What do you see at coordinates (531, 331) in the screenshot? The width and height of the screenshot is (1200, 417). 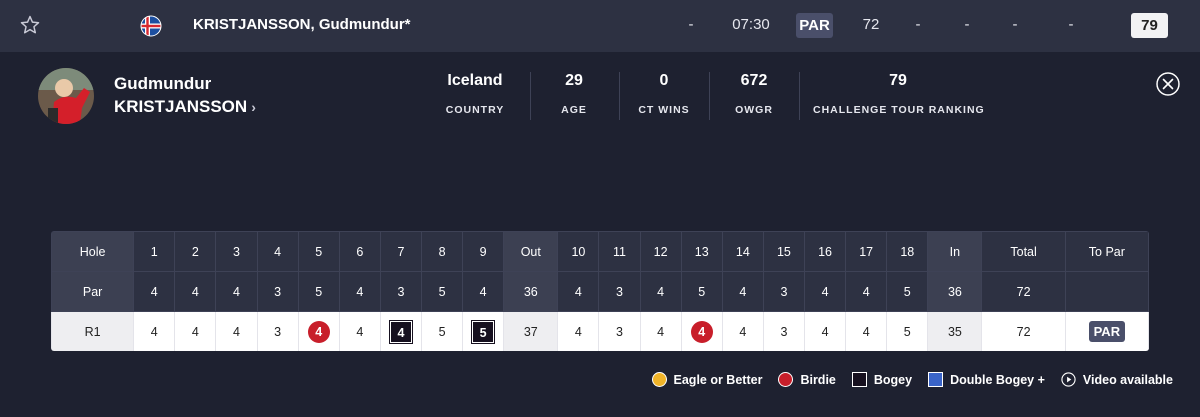 I see `score-cell: 37` at bounding box center [531, 331].